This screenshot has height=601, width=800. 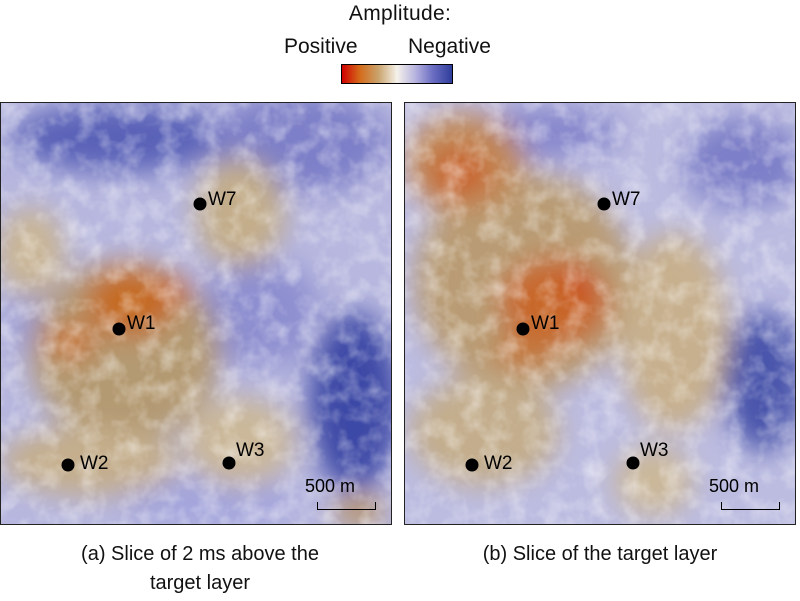 I want to click on panel-b-caption: (b) Slice of the target layer, so click(x=600, y=554).